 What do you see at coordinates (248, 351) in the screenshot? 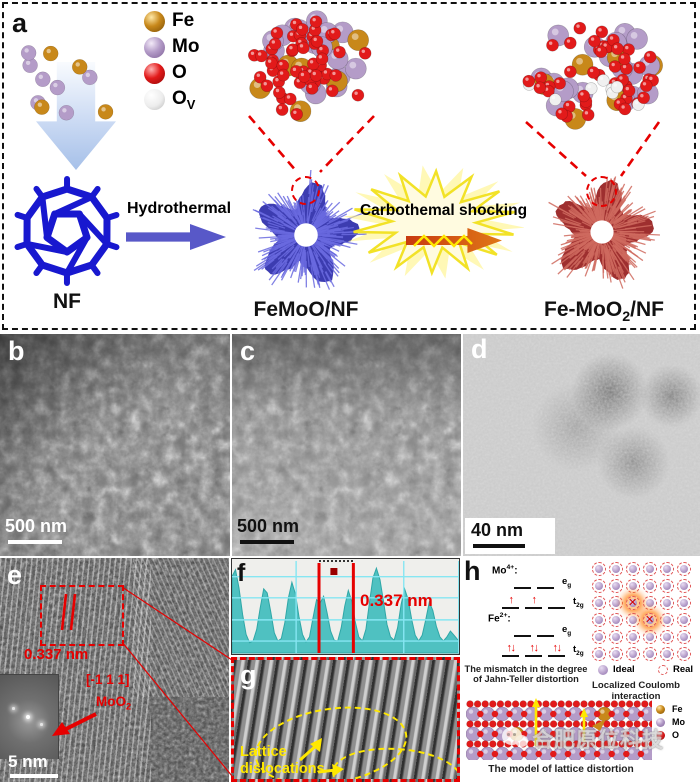
I see `panel-c-label: c` at bounding box center [248, 351].